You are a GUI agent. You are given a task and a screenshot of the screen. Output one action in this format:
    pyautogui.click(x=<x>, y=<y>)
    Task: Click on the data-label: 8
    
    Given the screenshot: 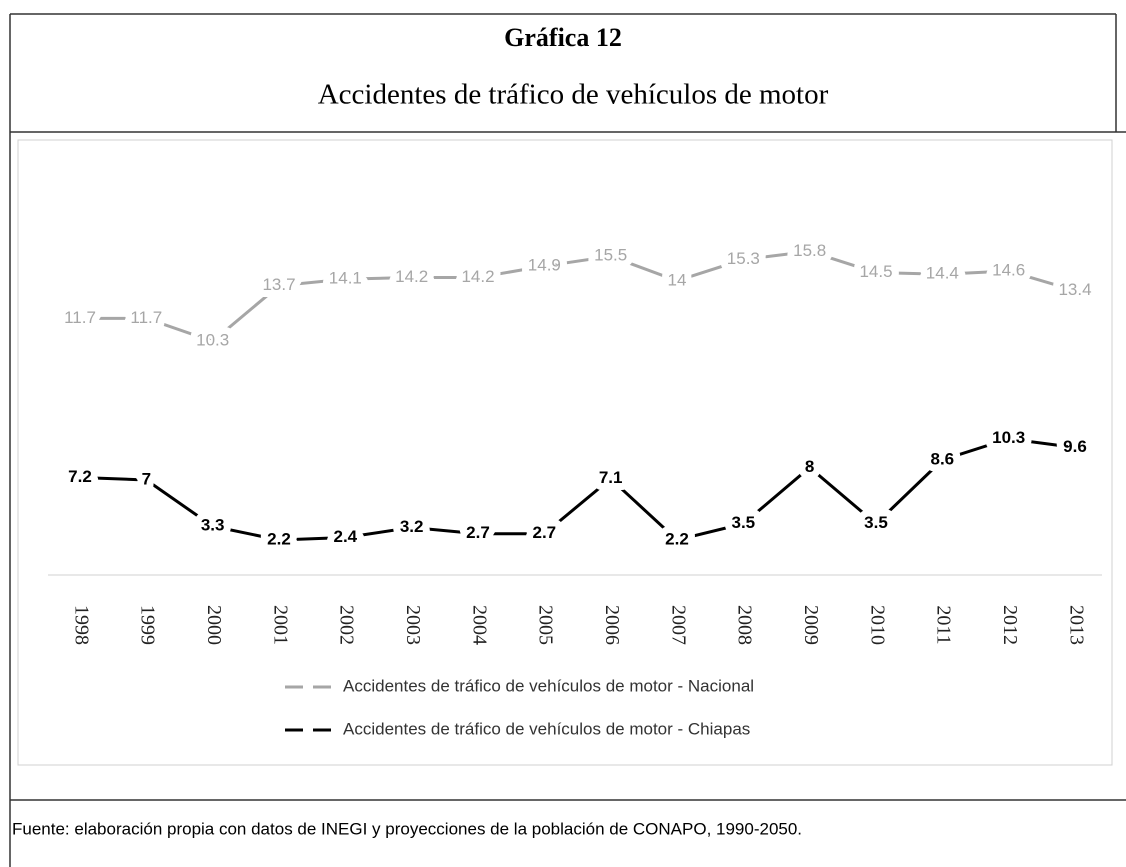 What is the action you would take?
    pyautogui.click(x=809, y=466)
    